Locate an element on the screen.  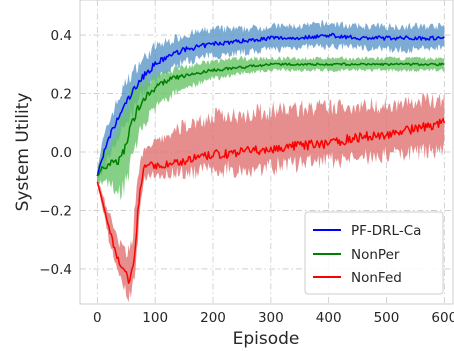
legend-box is located at coordinates (374, 253).